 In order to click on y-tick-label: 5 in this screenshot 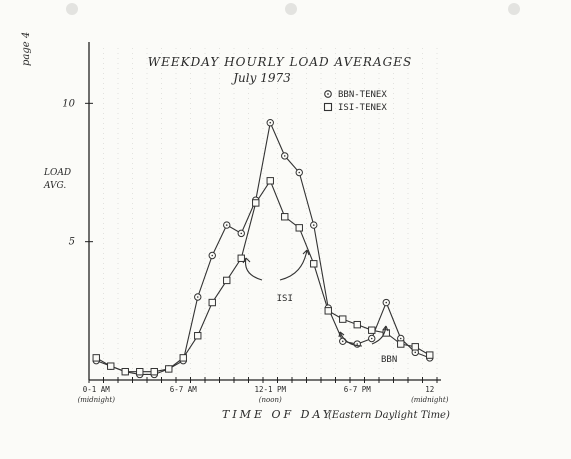, I will do `click(72, 242)`.